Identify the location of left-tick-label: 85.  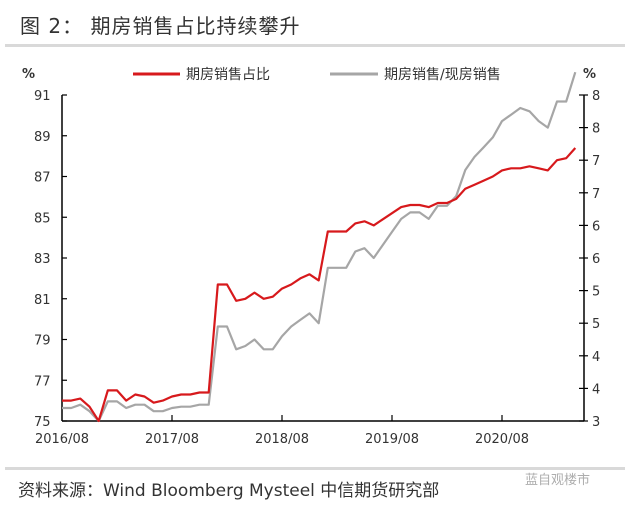
(42, 218).